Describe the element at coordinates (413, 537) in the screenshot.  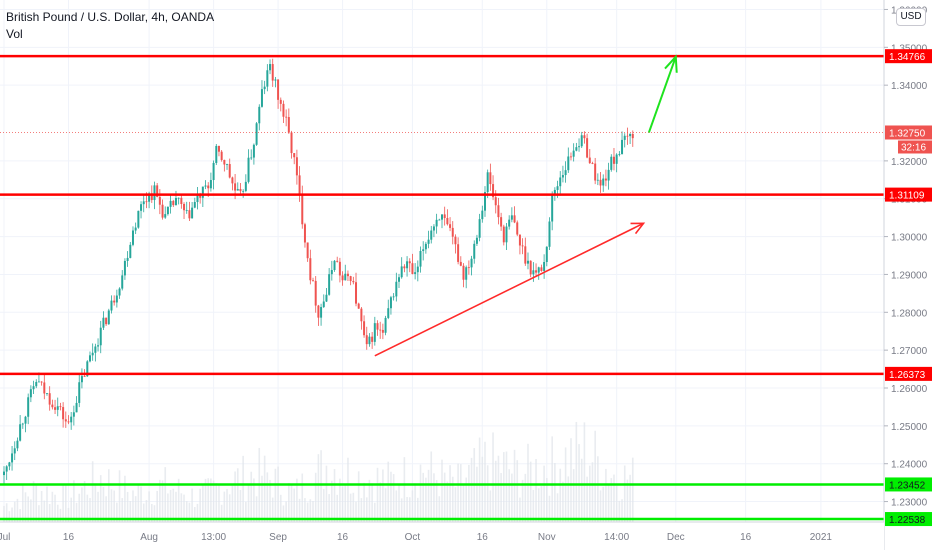
I see `time-tick-label: Oct` at that location.